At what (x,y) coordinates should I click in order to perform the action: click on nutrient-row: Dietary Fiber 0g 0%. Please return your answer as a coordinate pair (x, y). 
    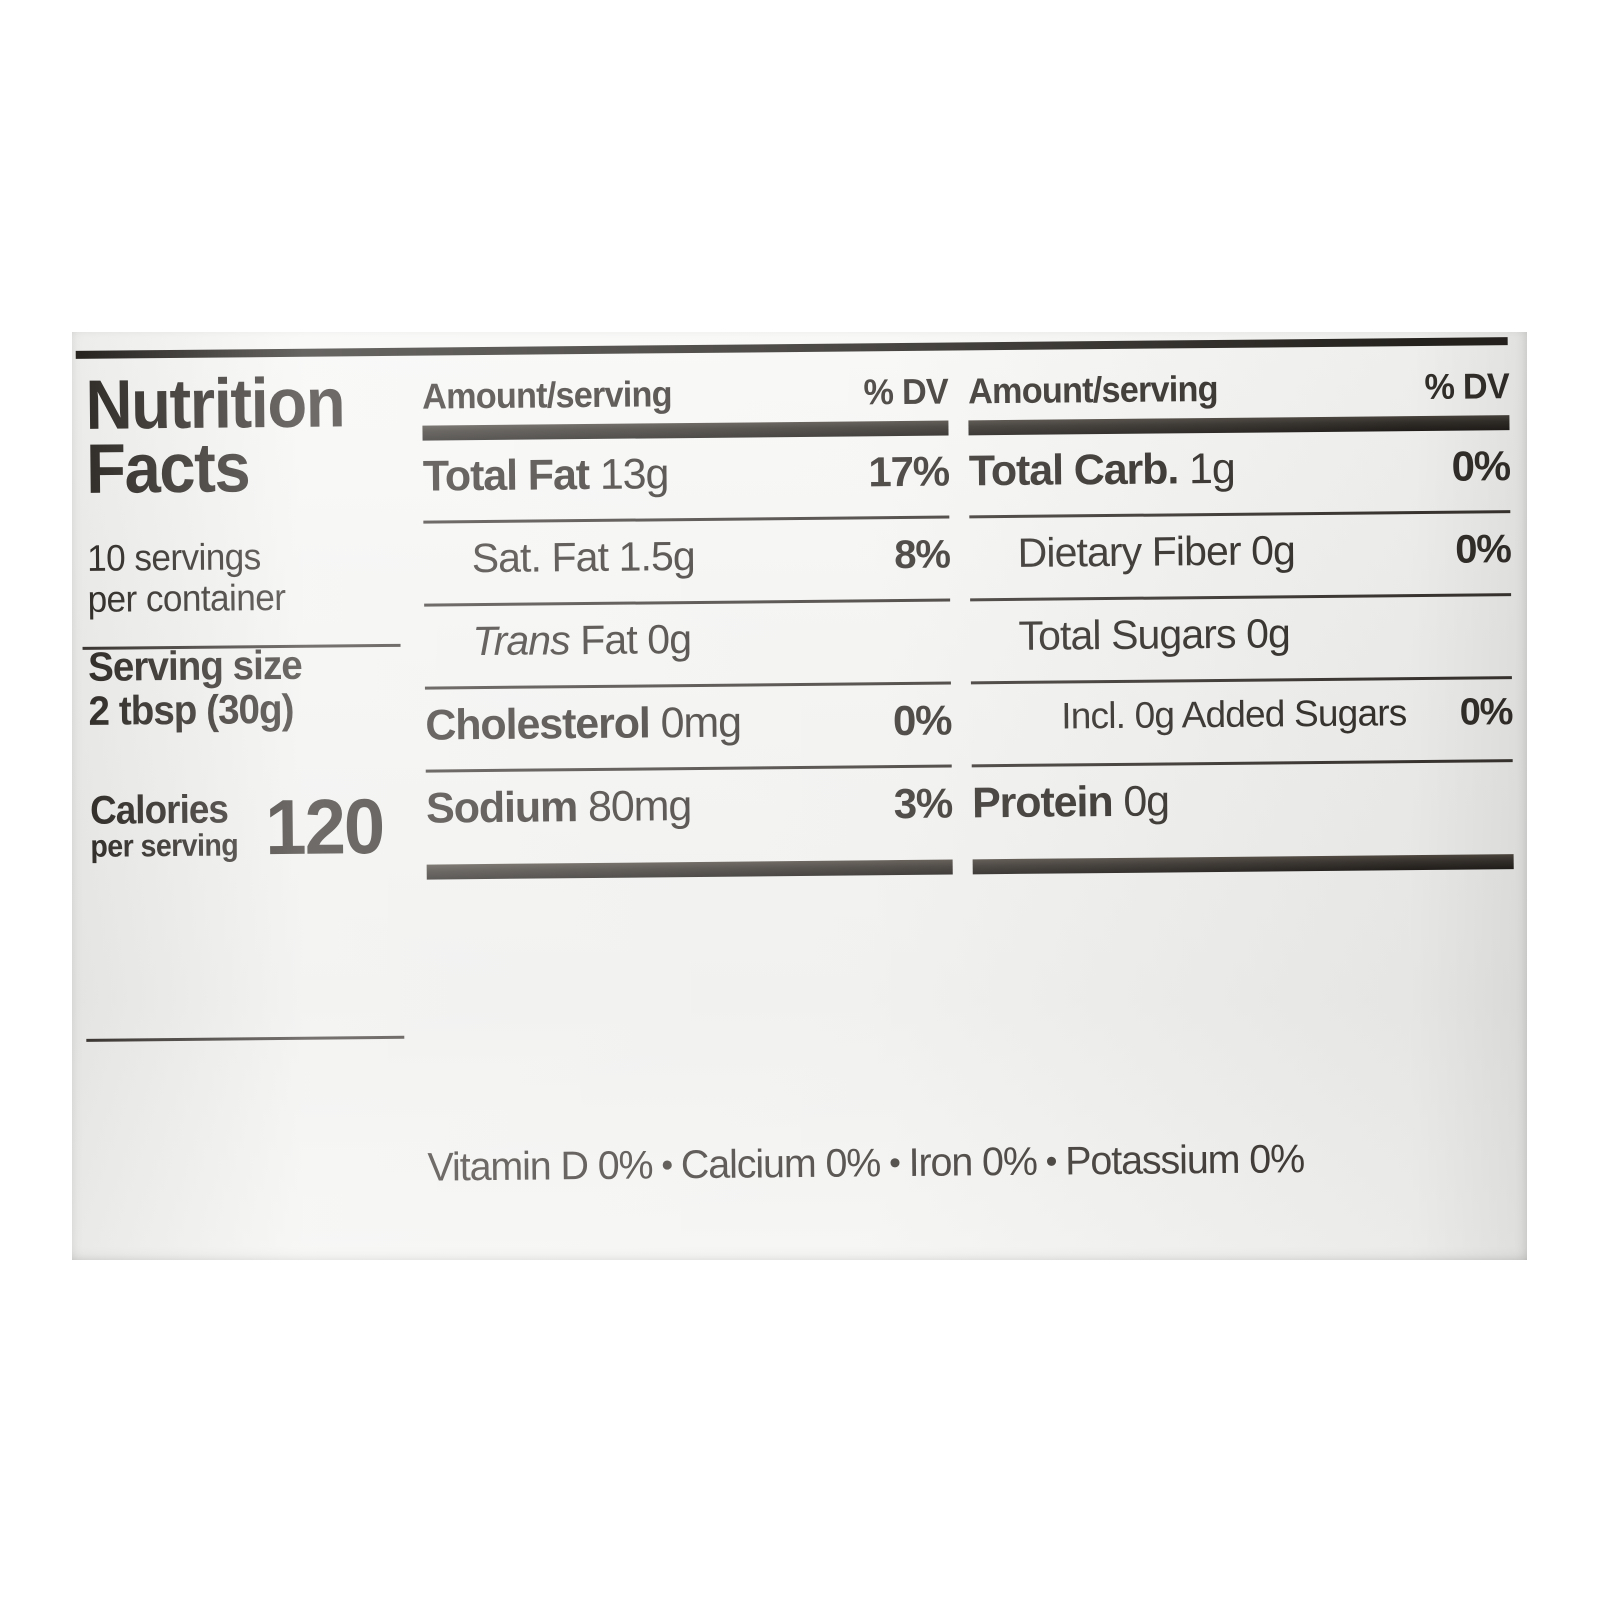
    Looking at the image, I should click on (1240, 555).